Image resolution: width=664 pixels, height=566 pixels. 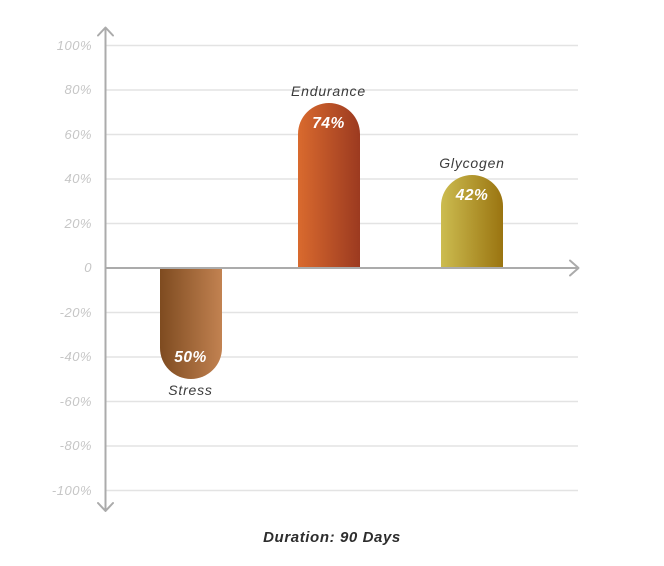 What do you see at coordinates (75, 356) in the screenshot?
I see `y-axis-tick-label: -40%` at bounding box center [75, 356].